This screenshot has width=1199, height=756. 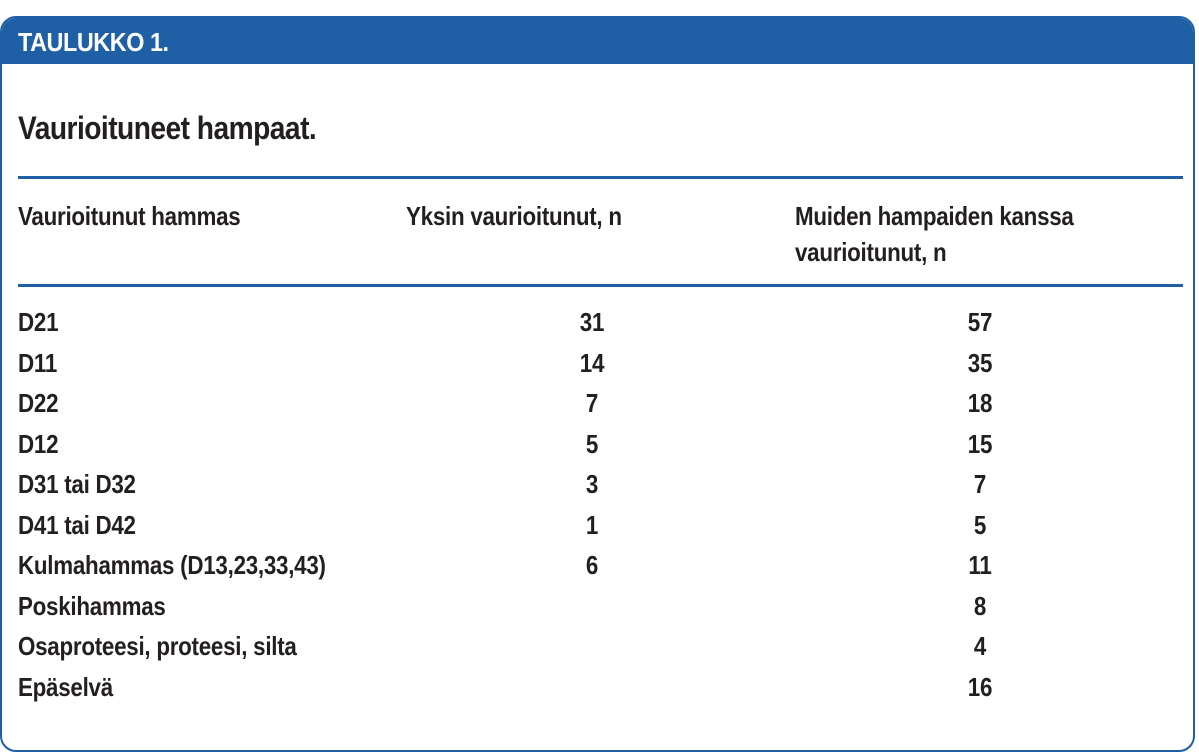 I want to click on cell-alone: 31, so click(x=592, y=322).